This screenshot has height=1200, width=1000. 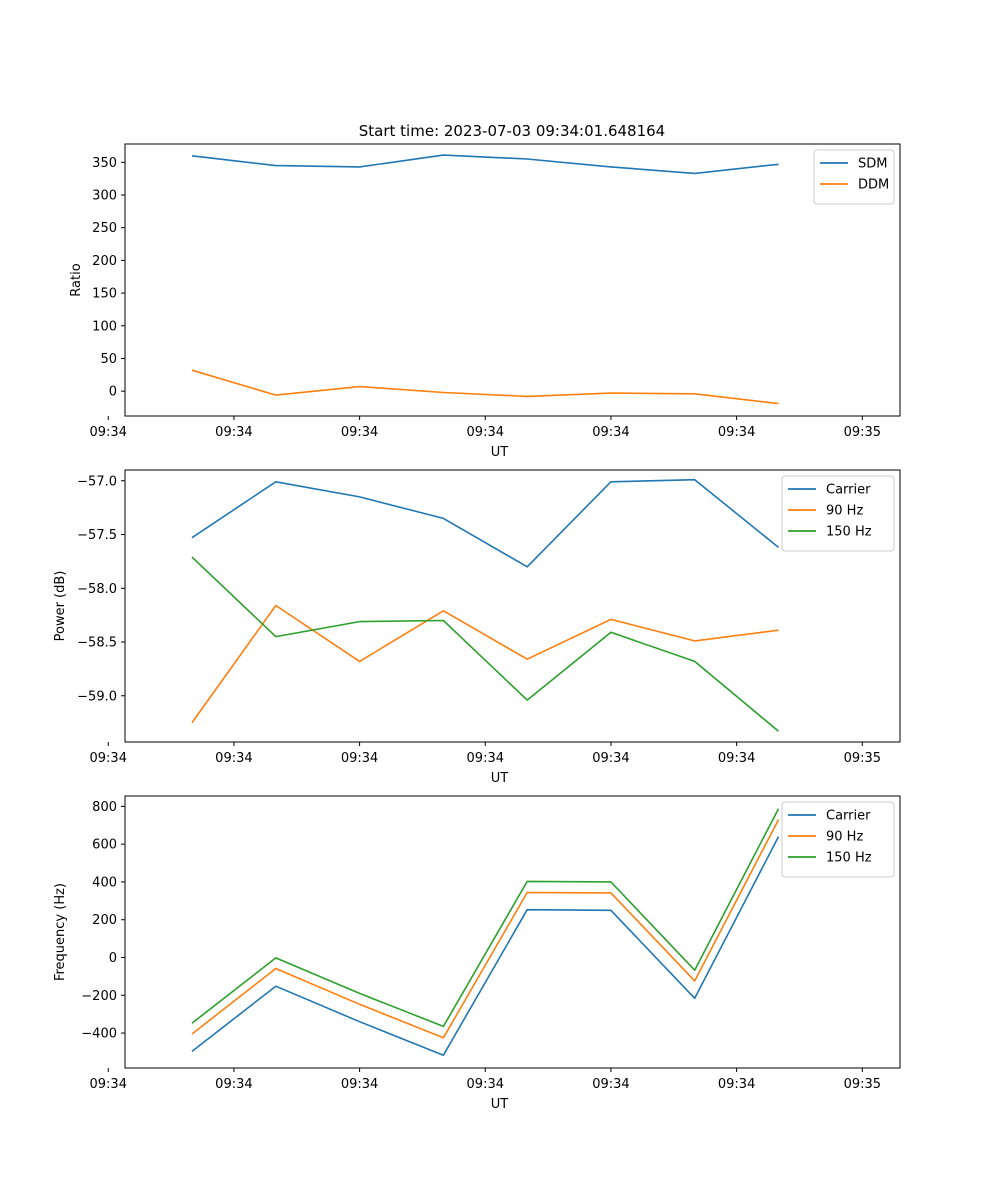 I want to click on frequency-legend-label-150-hz: 150 Hz, so click(x=849, y=858).